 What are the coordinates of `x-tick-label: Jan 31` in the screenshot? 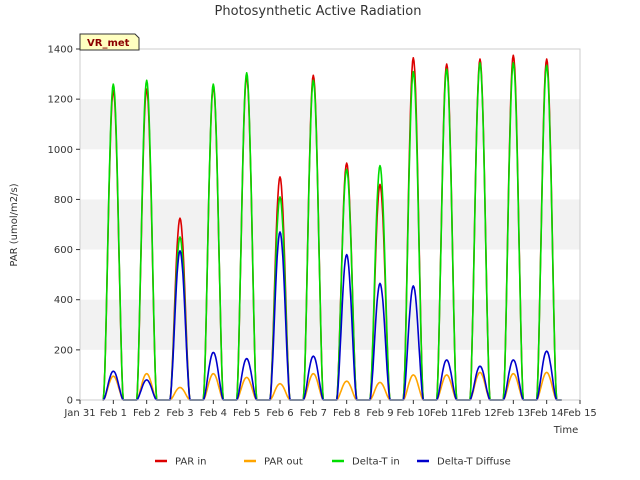 It's located at (79, 413).